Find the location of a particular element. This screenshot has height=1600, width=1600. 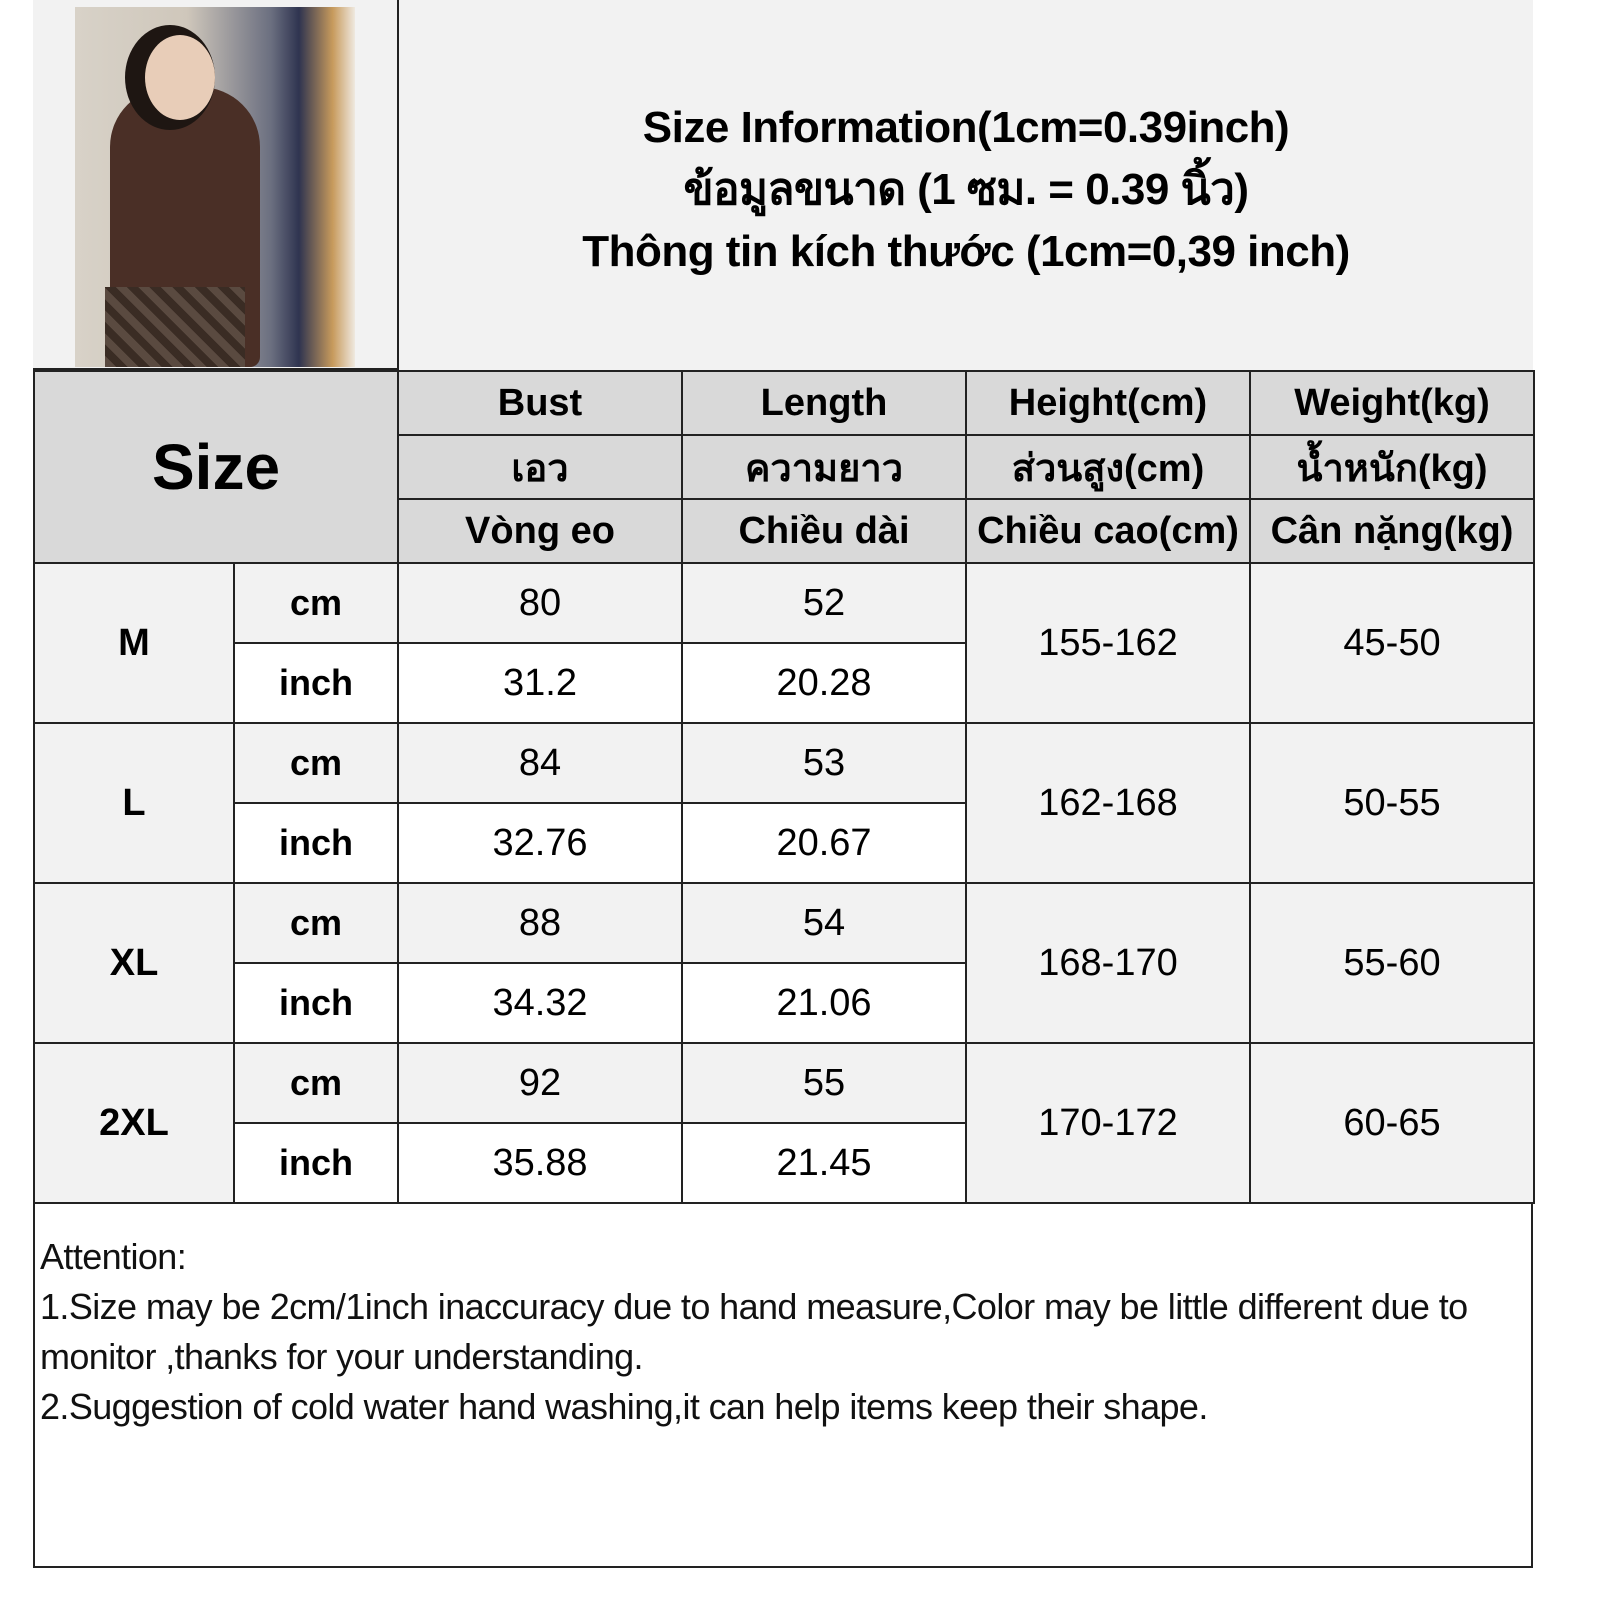

table-row-inch: inch 31.2 20.28 is located at coordinates (784, 683).